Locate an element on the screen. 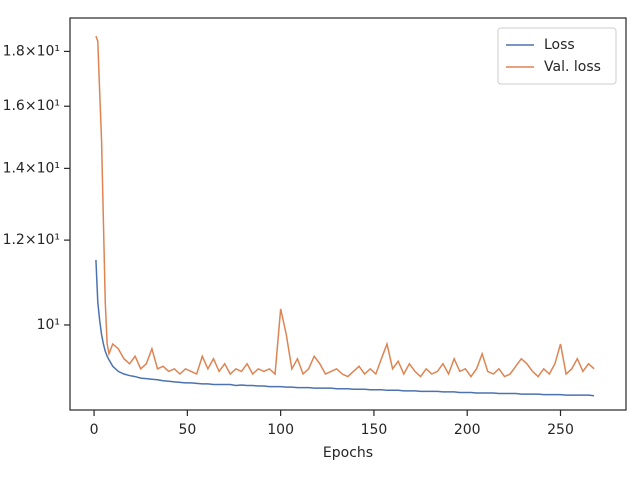 The width and height of the screenshot is (640, 480). y-tick-label: 1.2×10¹ is located at coordinates (31, 240).